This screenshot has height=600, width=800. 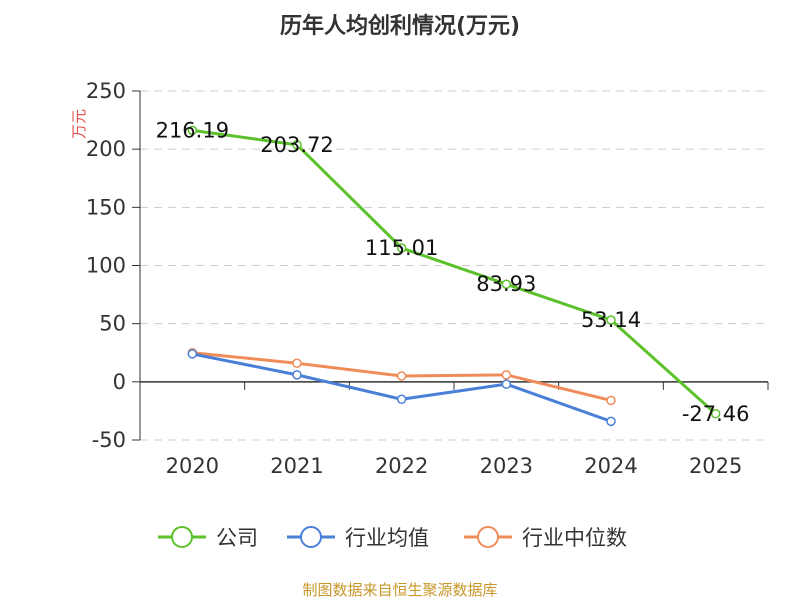 I want to click on legend-item-行业均值: 行业均值, so click(x=358, y=538).